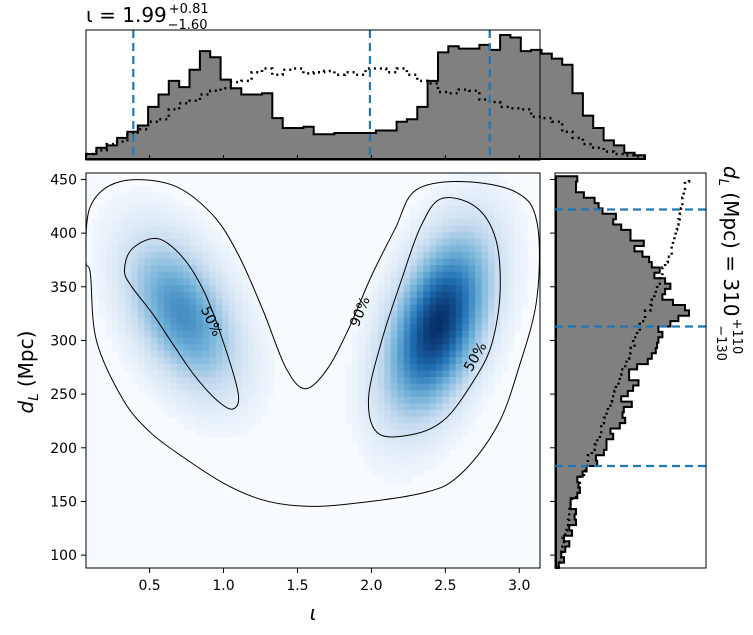 The image size is (753, 635). I want to click on iota-title-lower: −1.60, so click(188, 25).